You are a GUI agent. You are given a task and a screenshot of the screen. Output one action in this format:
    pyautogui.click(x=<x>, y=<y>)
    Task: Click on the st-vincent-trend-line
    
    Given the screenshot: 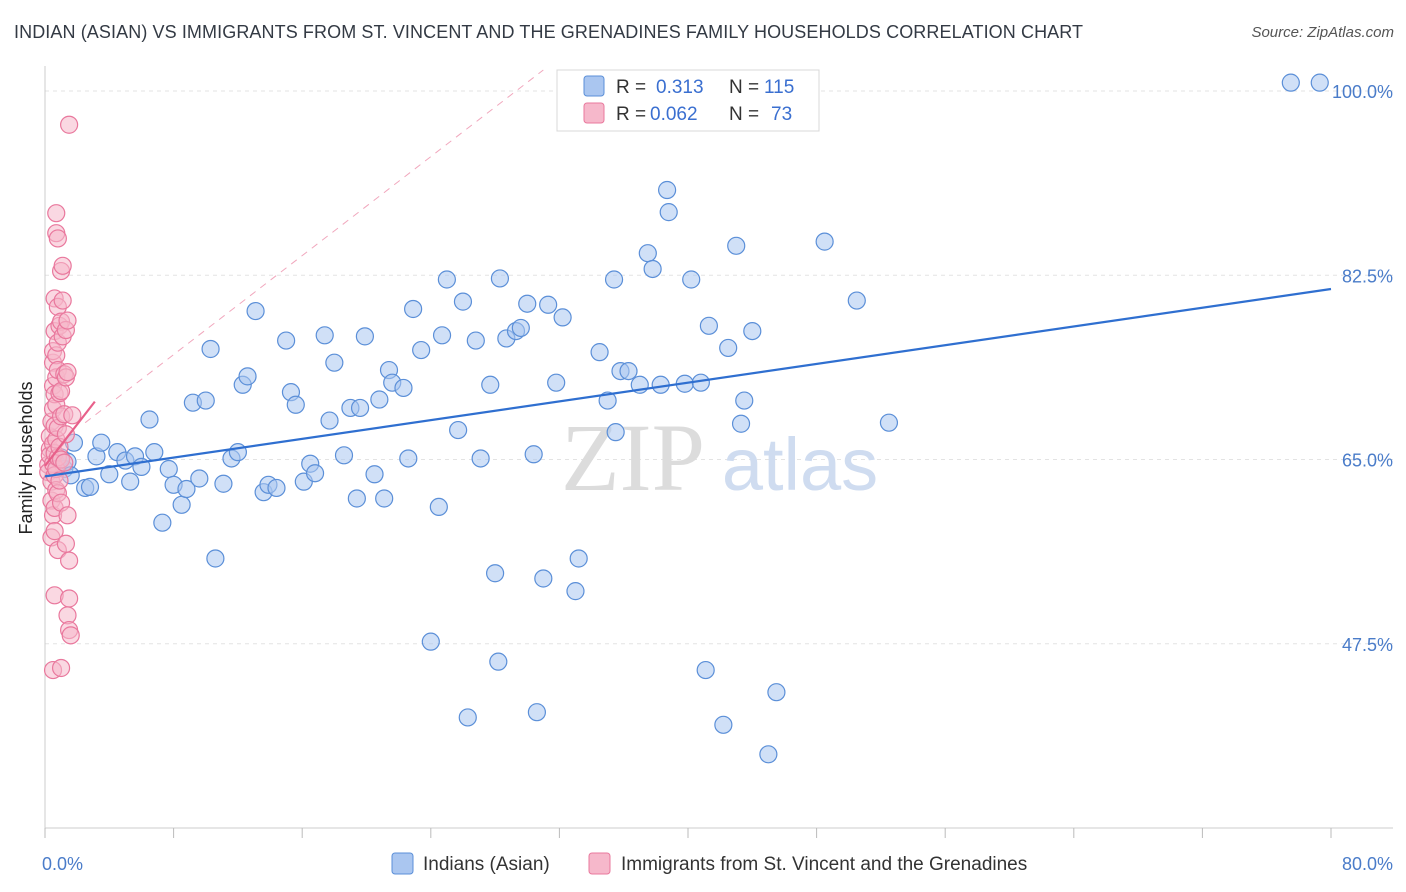 What is the action you would take?
    pyautogui.click(x=70, y=433)
    